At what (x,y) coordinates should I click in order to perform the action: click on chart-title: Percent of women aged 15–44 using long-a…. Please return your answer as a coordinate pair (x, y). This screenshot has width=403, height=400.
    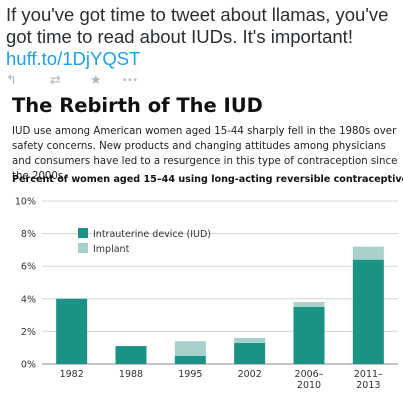
    Looking at the image, I should click on (207, 179).